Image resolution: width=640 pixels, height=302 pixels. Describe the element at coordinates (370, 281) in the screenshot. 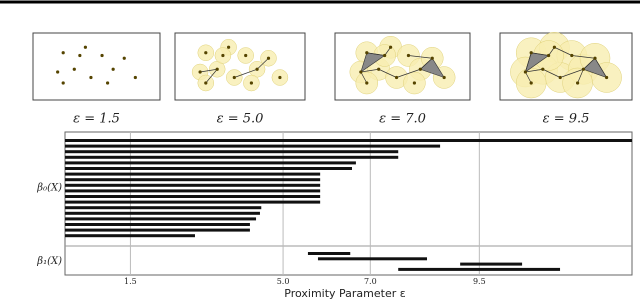

I see `x-tick-label: 7.0` at that location.